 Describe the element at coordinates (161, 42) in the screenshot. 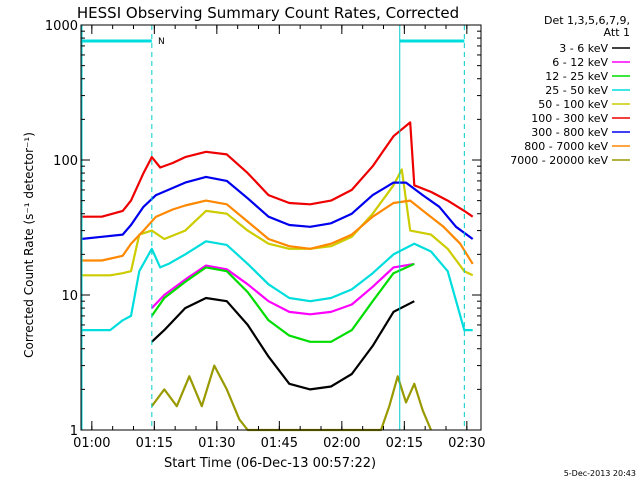

I see `night-label: N` at that location.